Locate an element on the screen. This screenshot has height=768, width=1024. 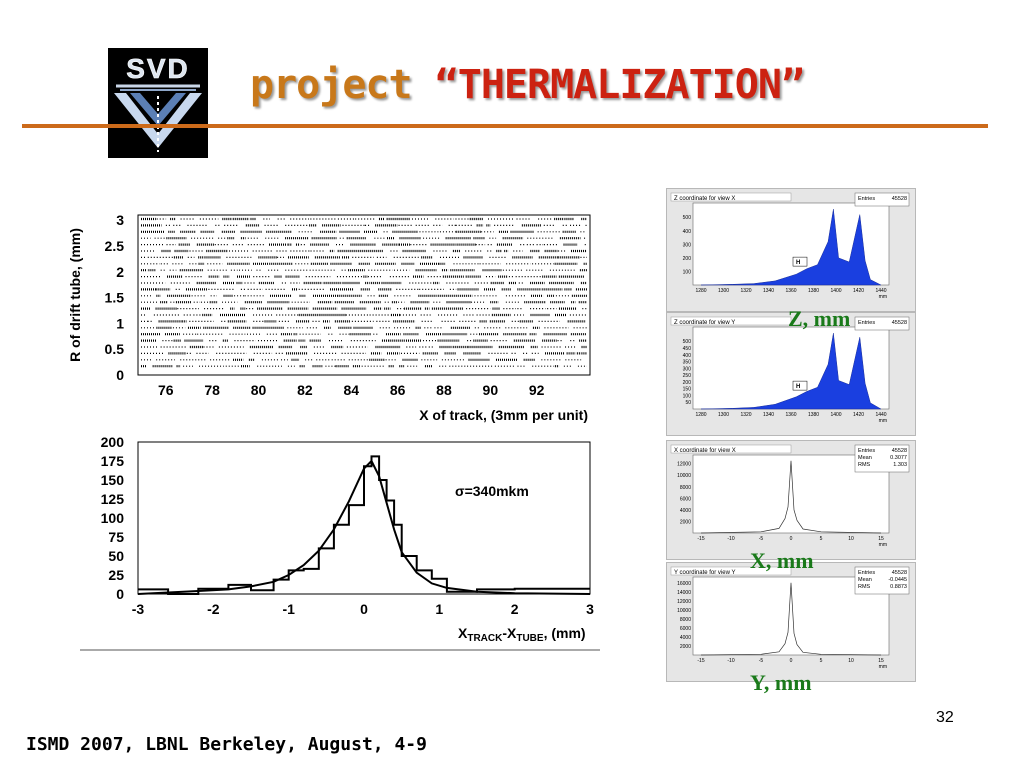
panel-x-tick: 1360 is located at coordinates (790, 291).